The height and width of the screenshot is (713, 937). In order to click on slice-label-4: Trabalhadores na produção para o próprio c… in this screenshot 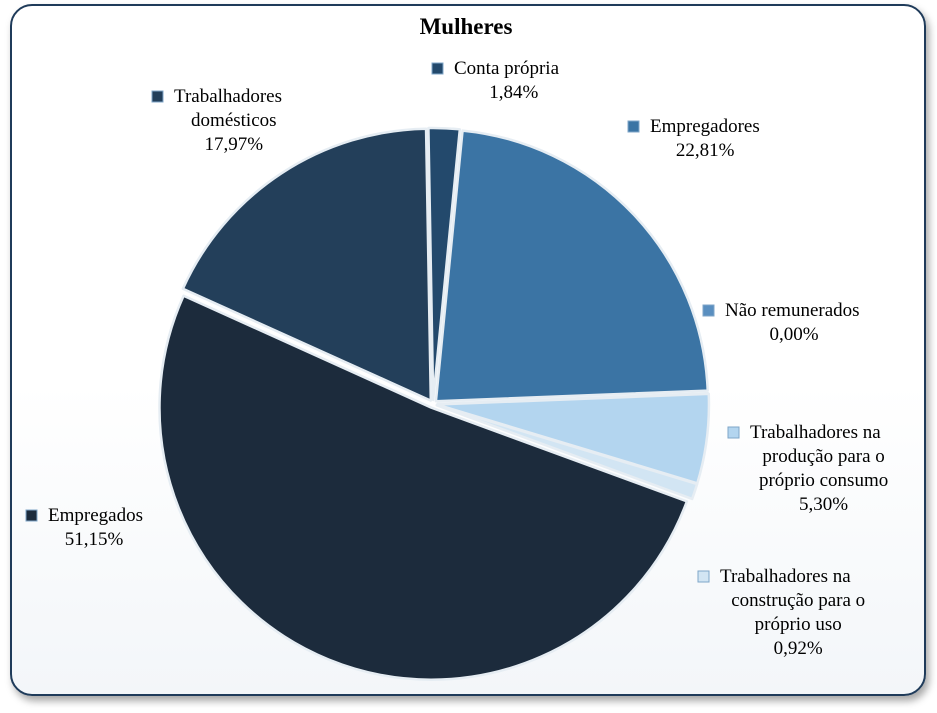, I will do `click(807, 468)`.